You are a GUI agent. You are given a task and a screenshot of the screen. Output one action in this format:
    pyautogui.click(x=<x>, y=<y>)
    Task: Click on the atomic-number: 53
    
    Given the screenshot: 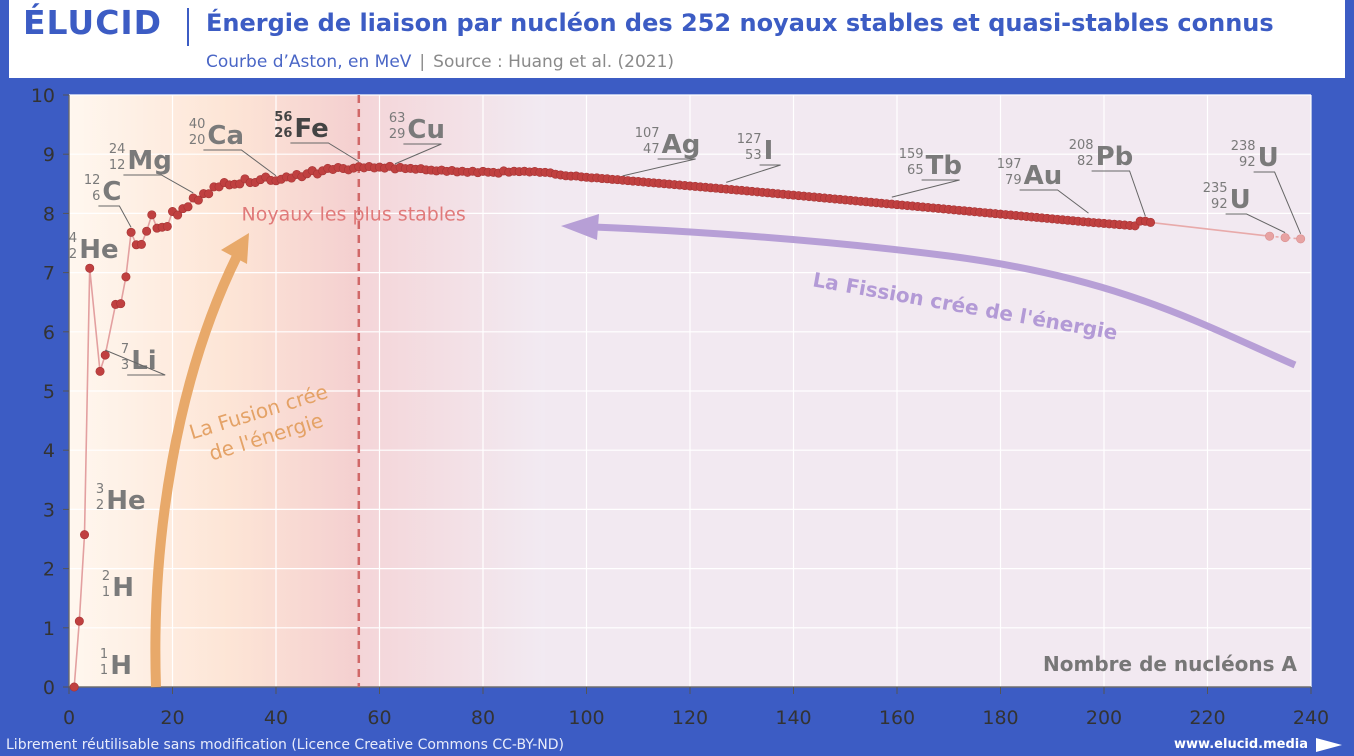 What is the action you would take?
    pyautogui.click(x=753, y=155)
    